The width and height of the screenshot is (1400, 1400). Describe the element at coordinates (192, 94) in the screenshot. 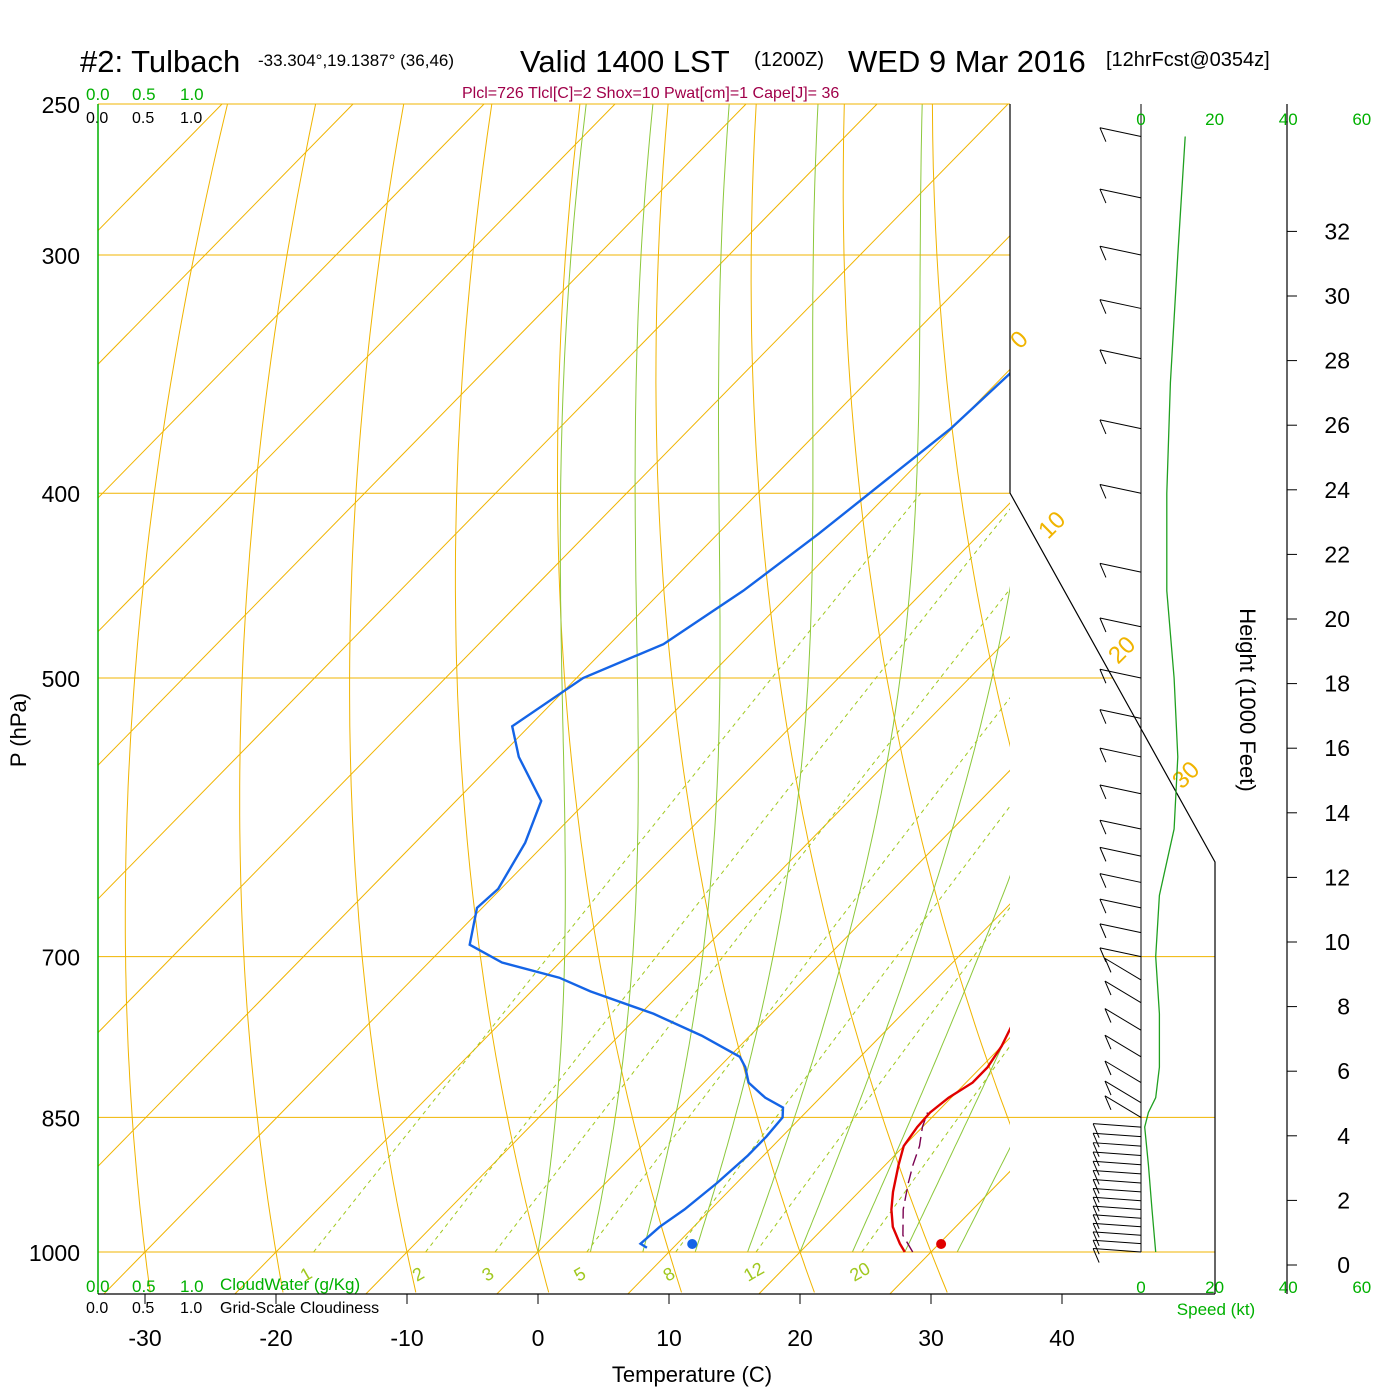

I see `scale-top-green-2: 1.0` at that location.